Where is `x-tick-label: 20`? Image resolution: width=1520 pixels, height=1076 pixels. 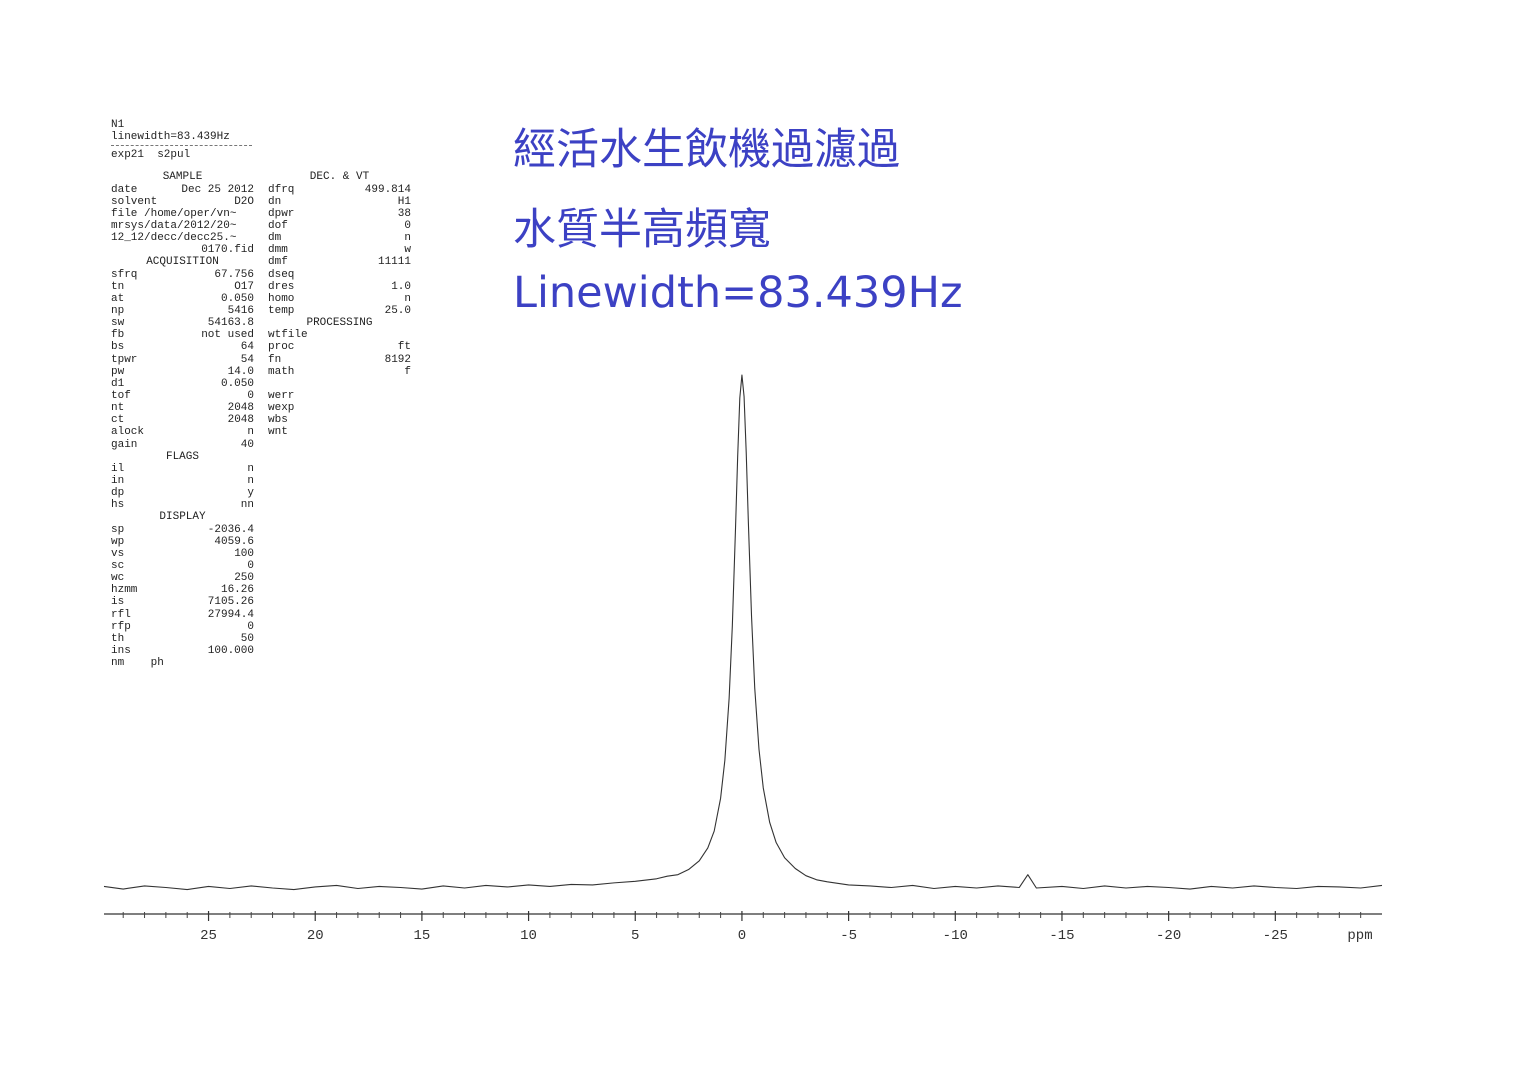
x-tick-label: 20 is located at coordinates (315, 936).